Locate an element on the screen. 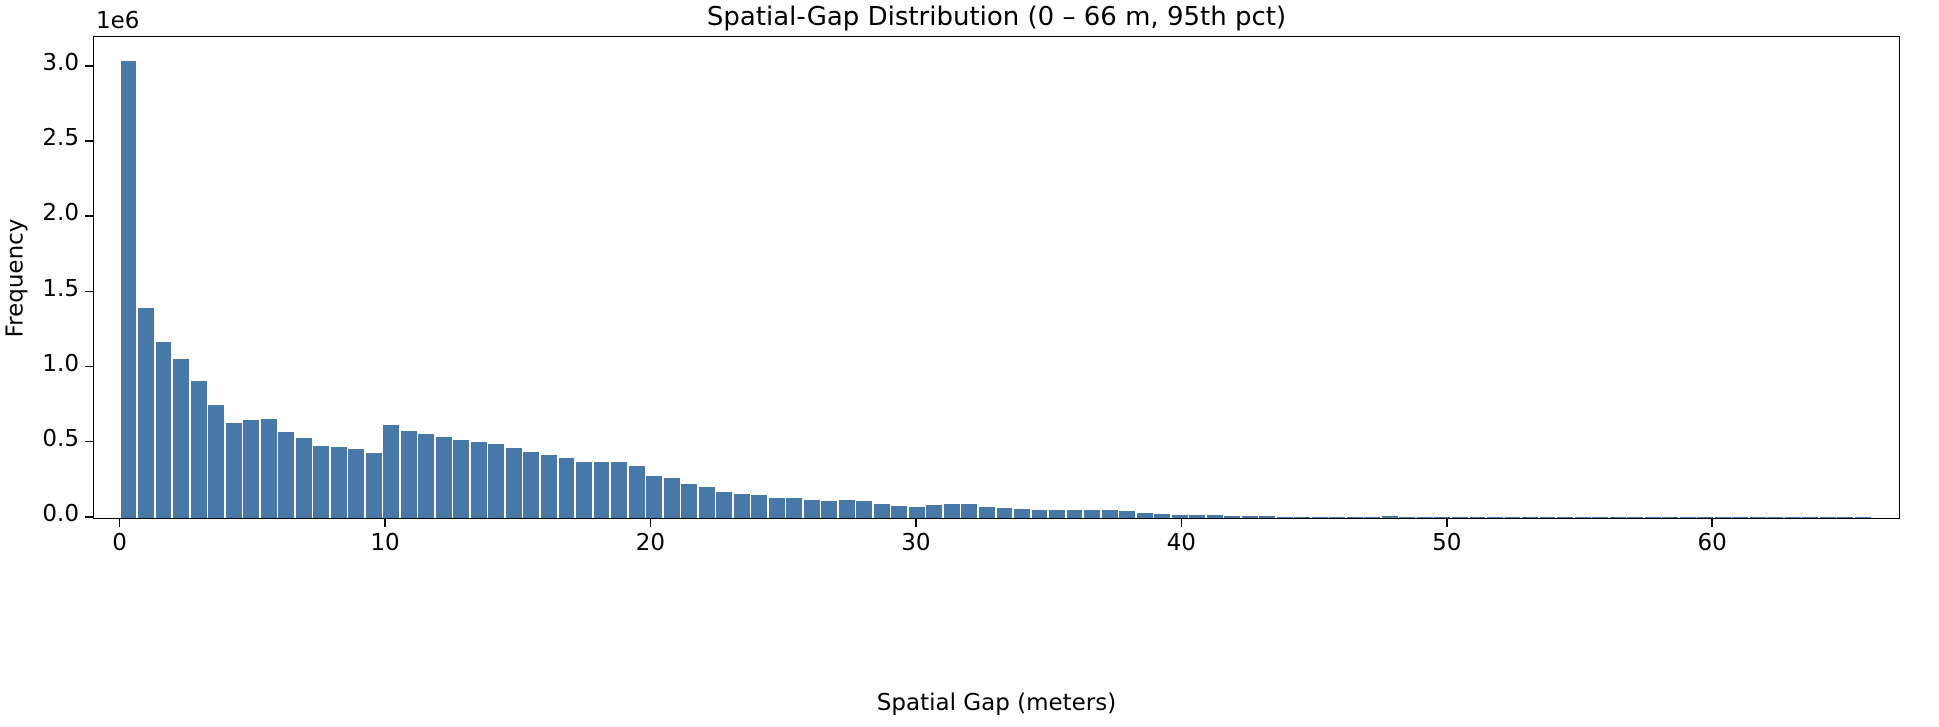  y-tick-label: 3.0 is located at coordinates (60, 63).